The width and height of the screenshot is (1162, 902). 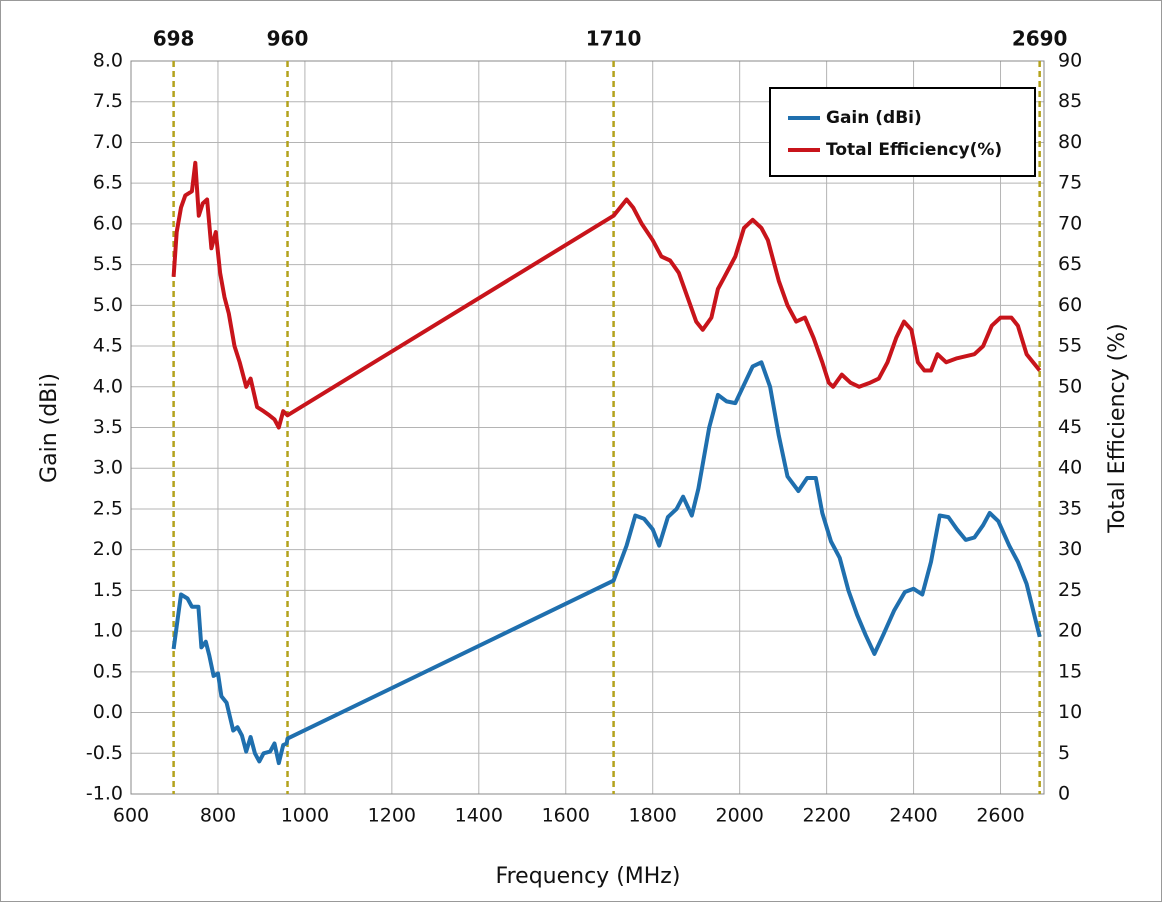 I want to click on x-tick-label: 1800, so click(x=653, y=816).